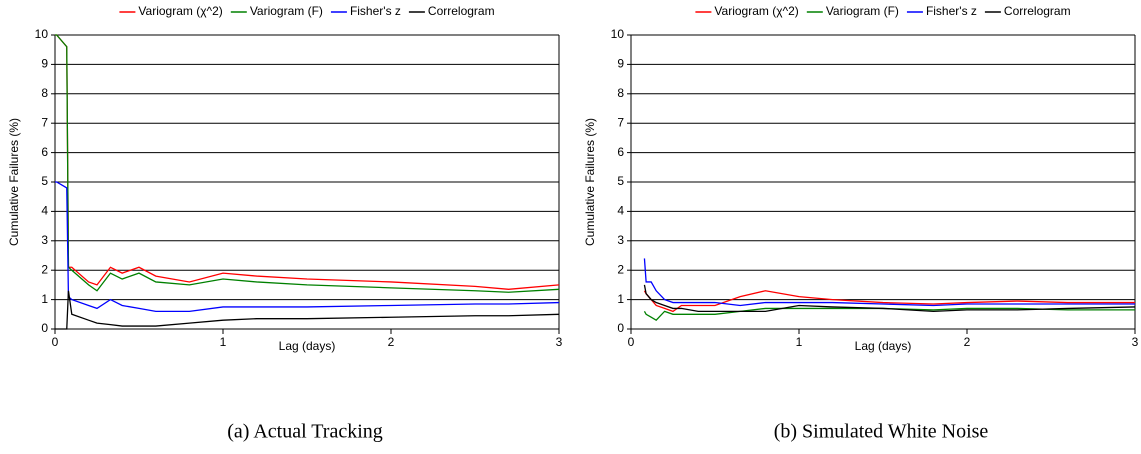 This screenshot has width=1141, height=454. What do you see at coordinates (305, 432) in the screenshot?
I see `caption: (a) Actual Tracking` at bounding box center [305, 432].